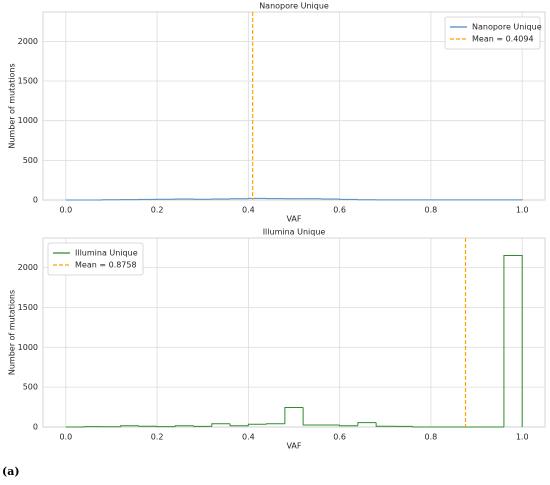  I want to click on legend-label: Mean = 0.4094, so click(503, 39).